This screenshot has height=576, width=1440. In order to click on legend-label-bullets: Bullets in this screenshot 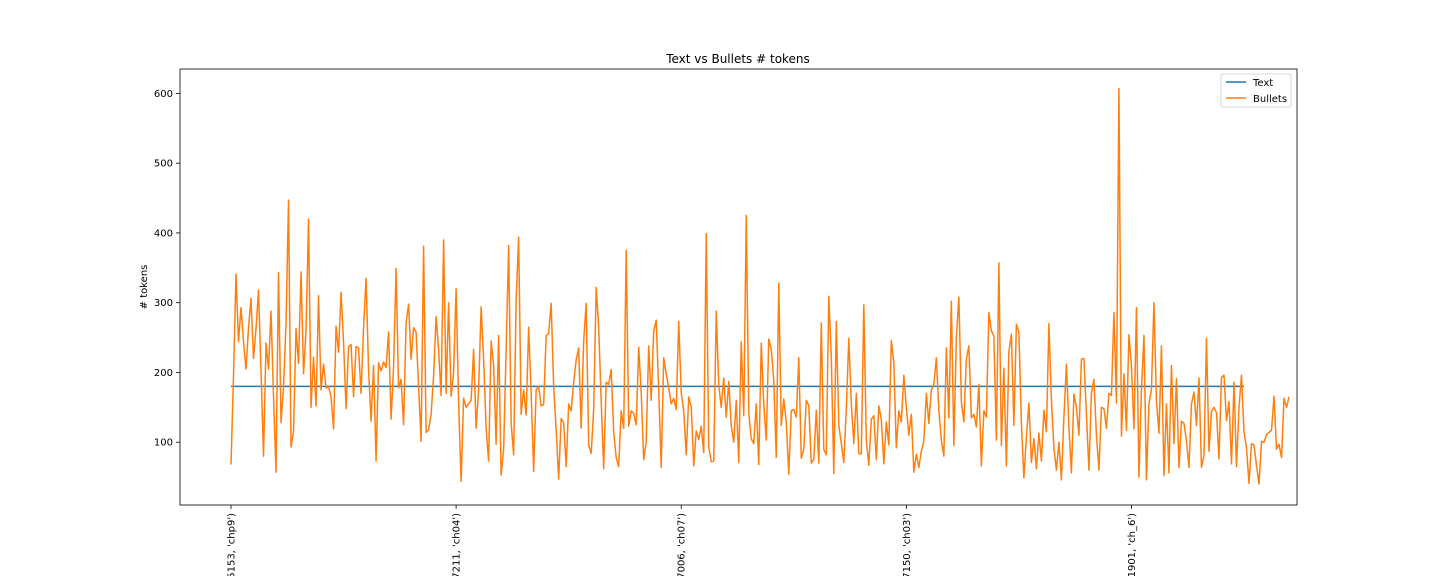, I will do `click(1270, 99)`.